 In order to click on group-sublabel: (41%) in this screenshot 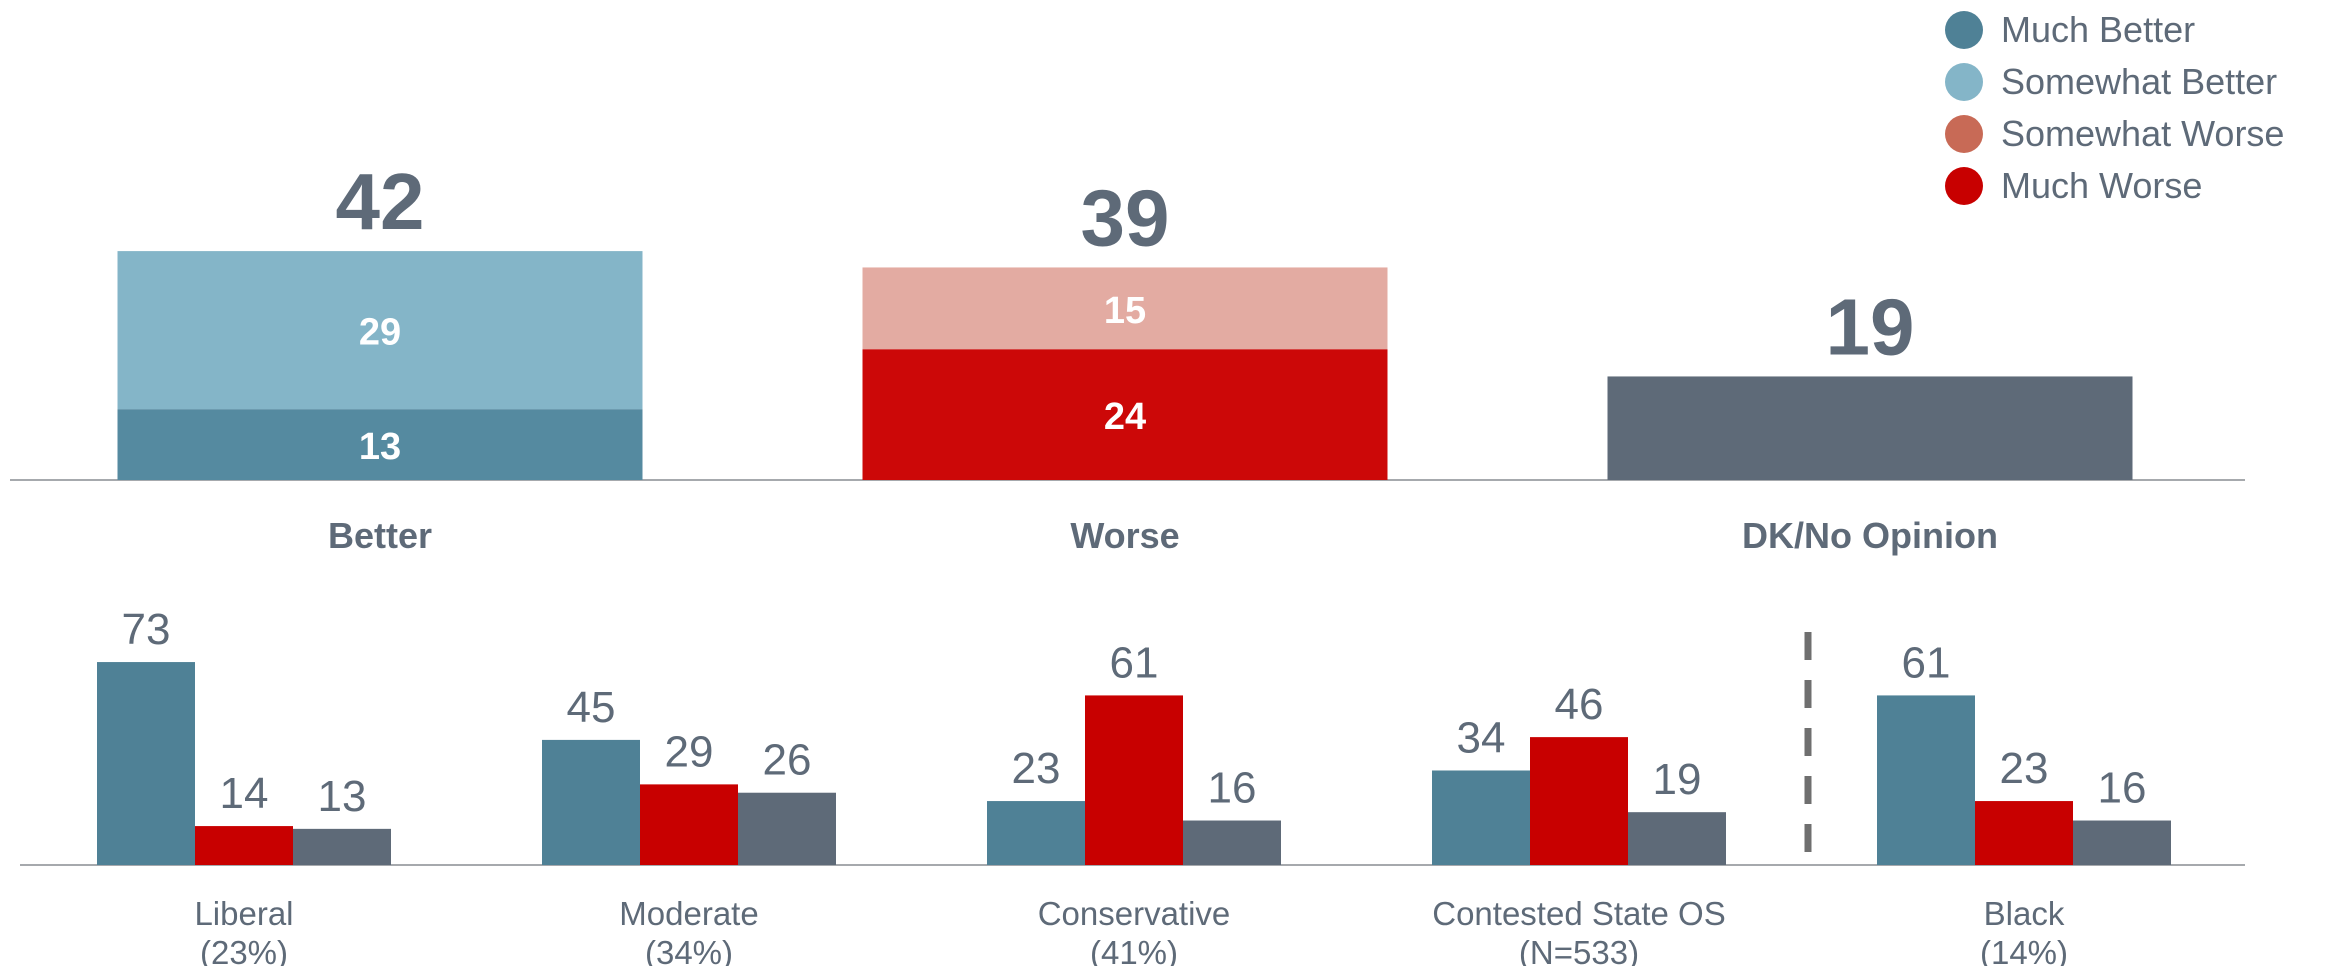, I will do `click(1134, 950)`.